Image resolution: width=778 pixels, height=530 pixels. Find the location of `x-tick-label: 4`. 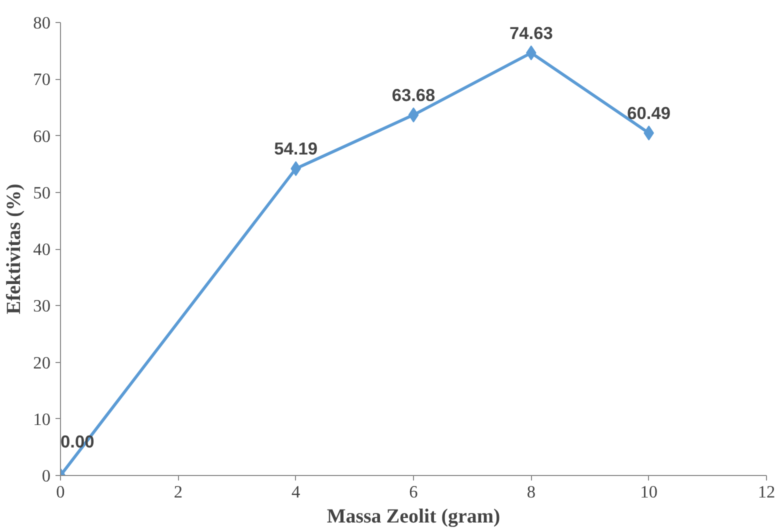

x-tick-label: 4 is located at coordinates (296, 492).